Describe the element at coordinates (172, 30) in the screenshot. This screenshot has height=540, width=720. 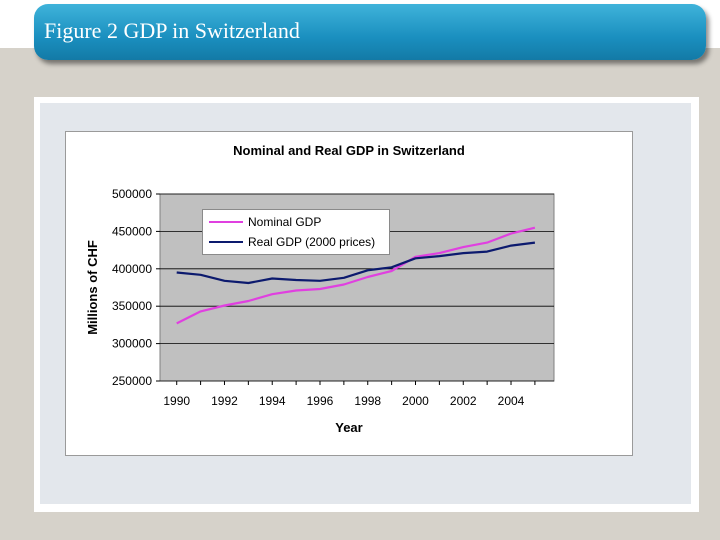
I see `slide-title: Figure 2 GDP in Switzerland` at that location.